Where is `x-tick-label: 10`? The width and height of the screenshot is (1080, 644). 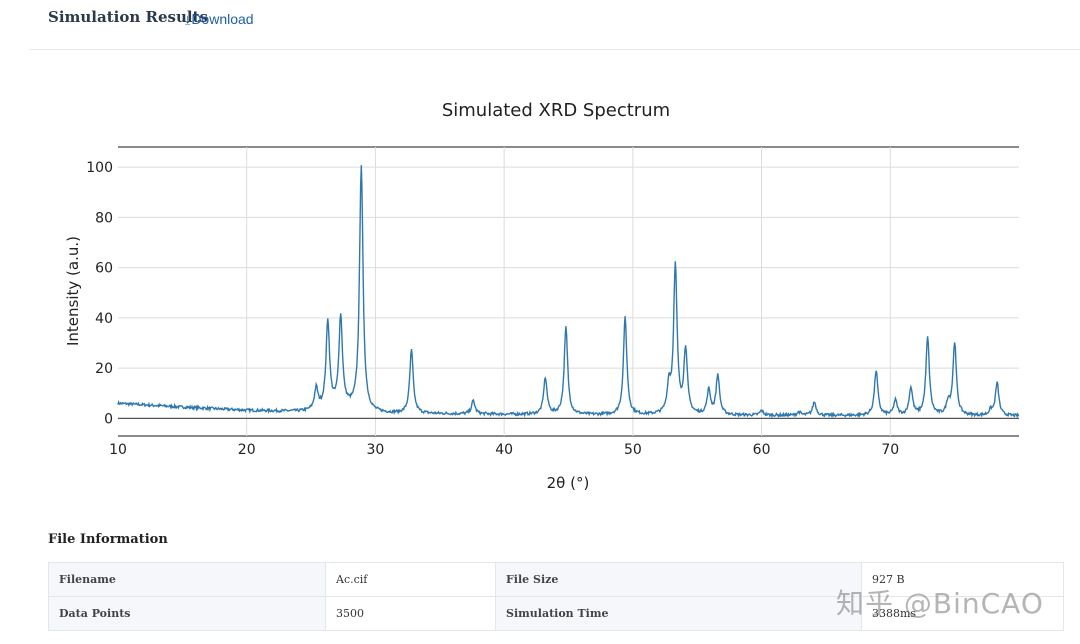
x-tick-label: 10 is located at coordinates (118, 450).